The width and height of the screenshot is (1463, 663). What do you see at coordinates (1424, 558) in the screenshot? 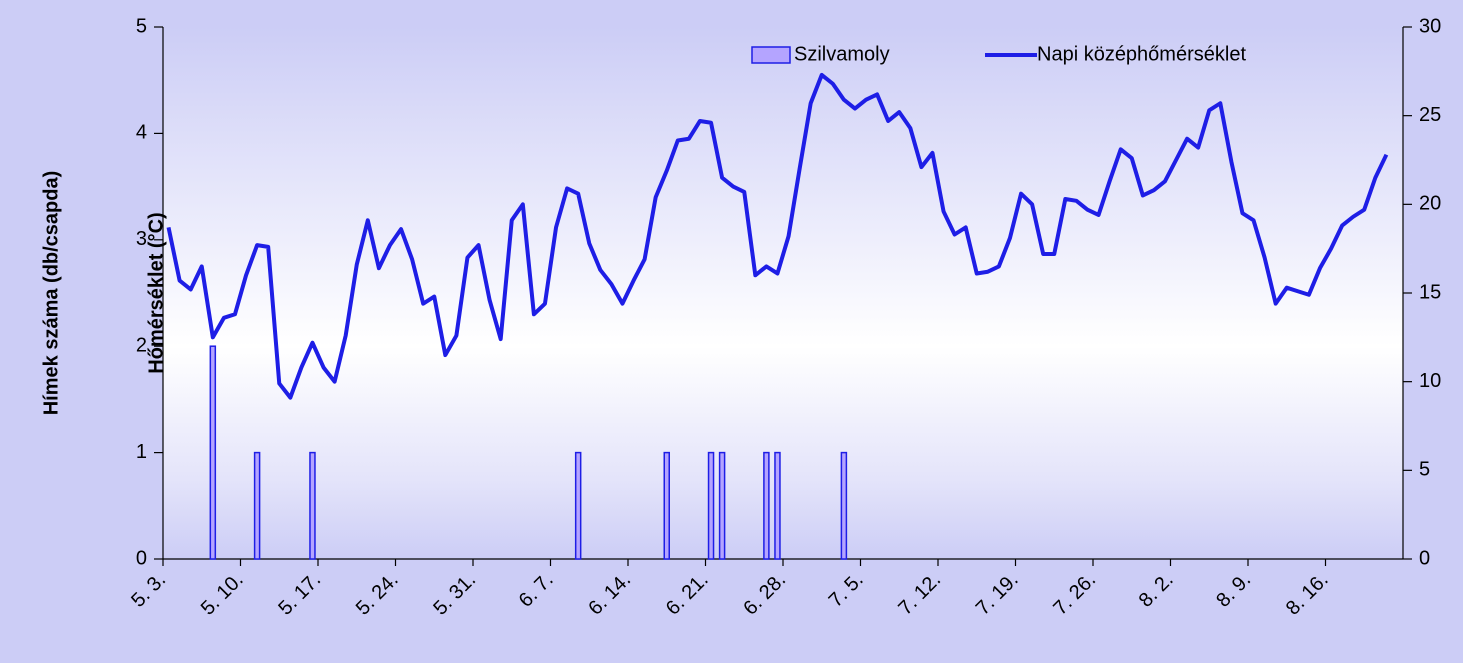
I see `y2-tick-label: 0` at bounding box center [1424, 558].